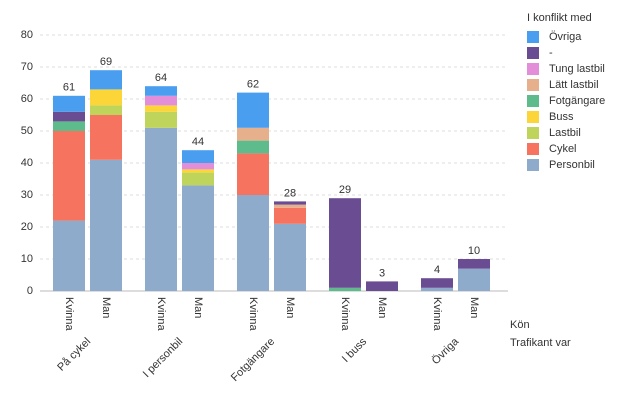  What do you see at coordinates (253, 360) in the screenshot?
I see `group-label: Fotgängare` at bounding box center [253, 360].